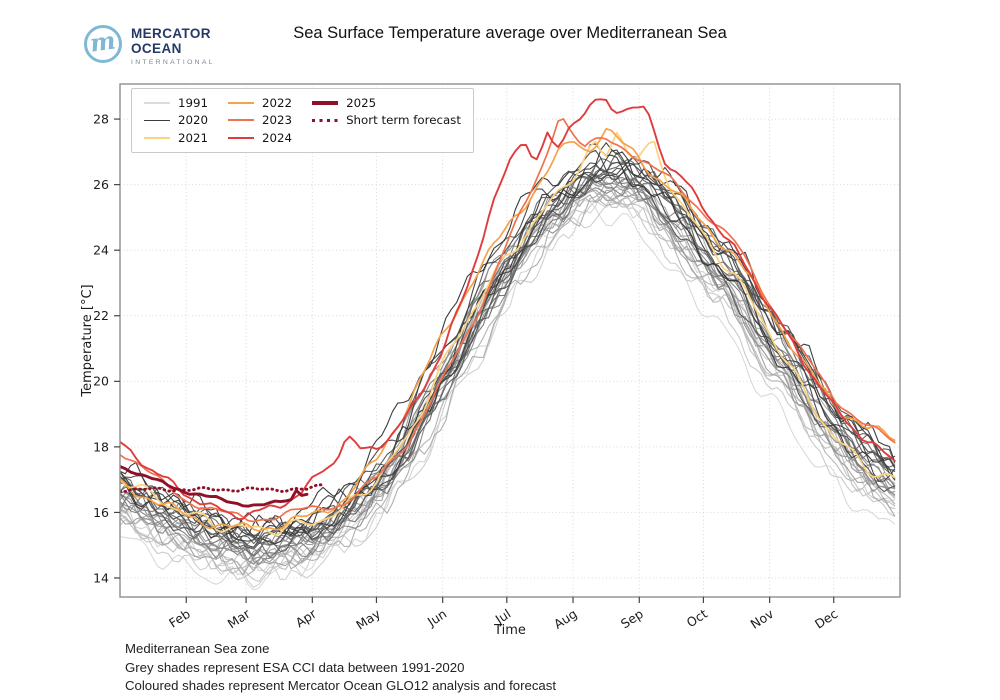 The width and height of the screenshot is (1000, 700). Describe the element at coordinates (260, 103) in the screenshot. I see `legend-item-2022: 2022` at that location.